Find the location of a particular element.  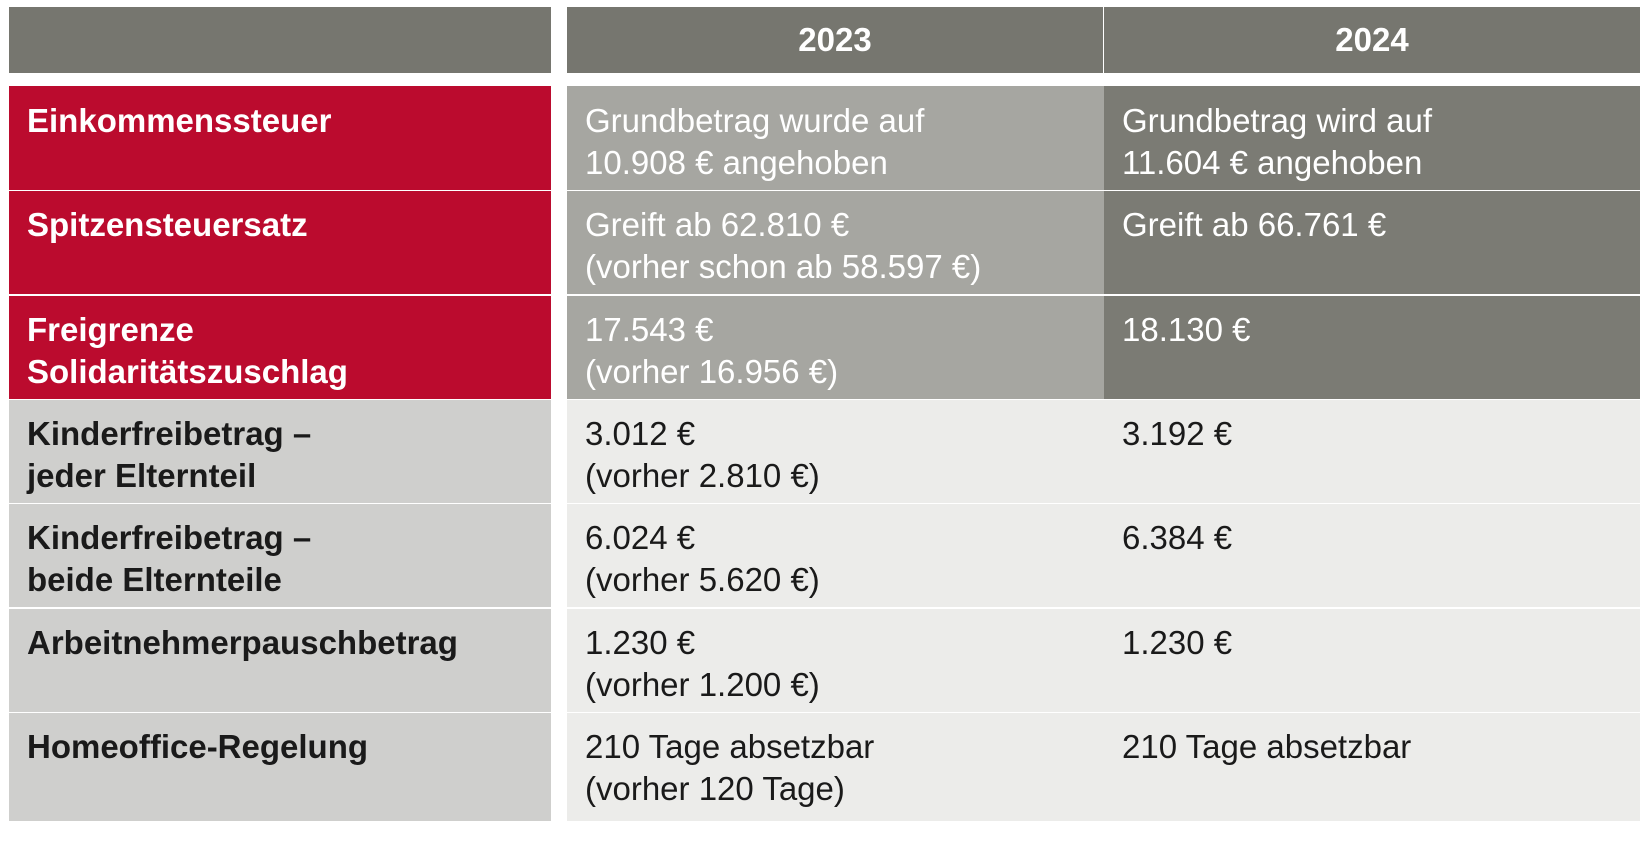

cell-2023-line: (vorher 120 Tage) is located at coordinates (715, 788).